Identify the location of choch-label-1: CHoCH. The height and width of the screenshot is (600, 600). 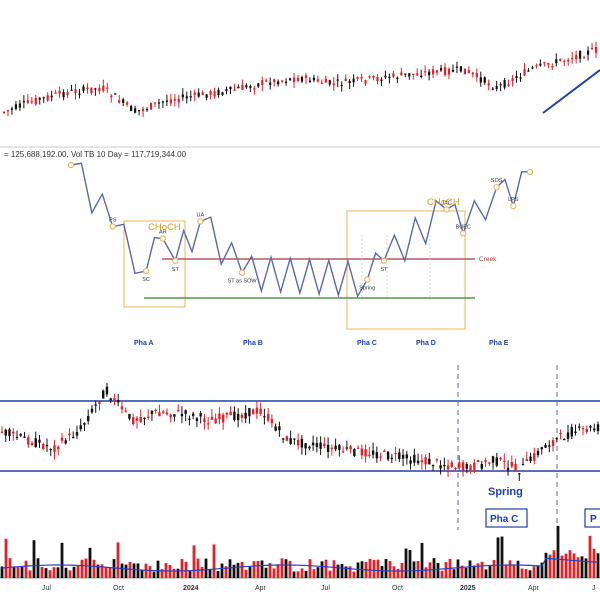
(164, 227).